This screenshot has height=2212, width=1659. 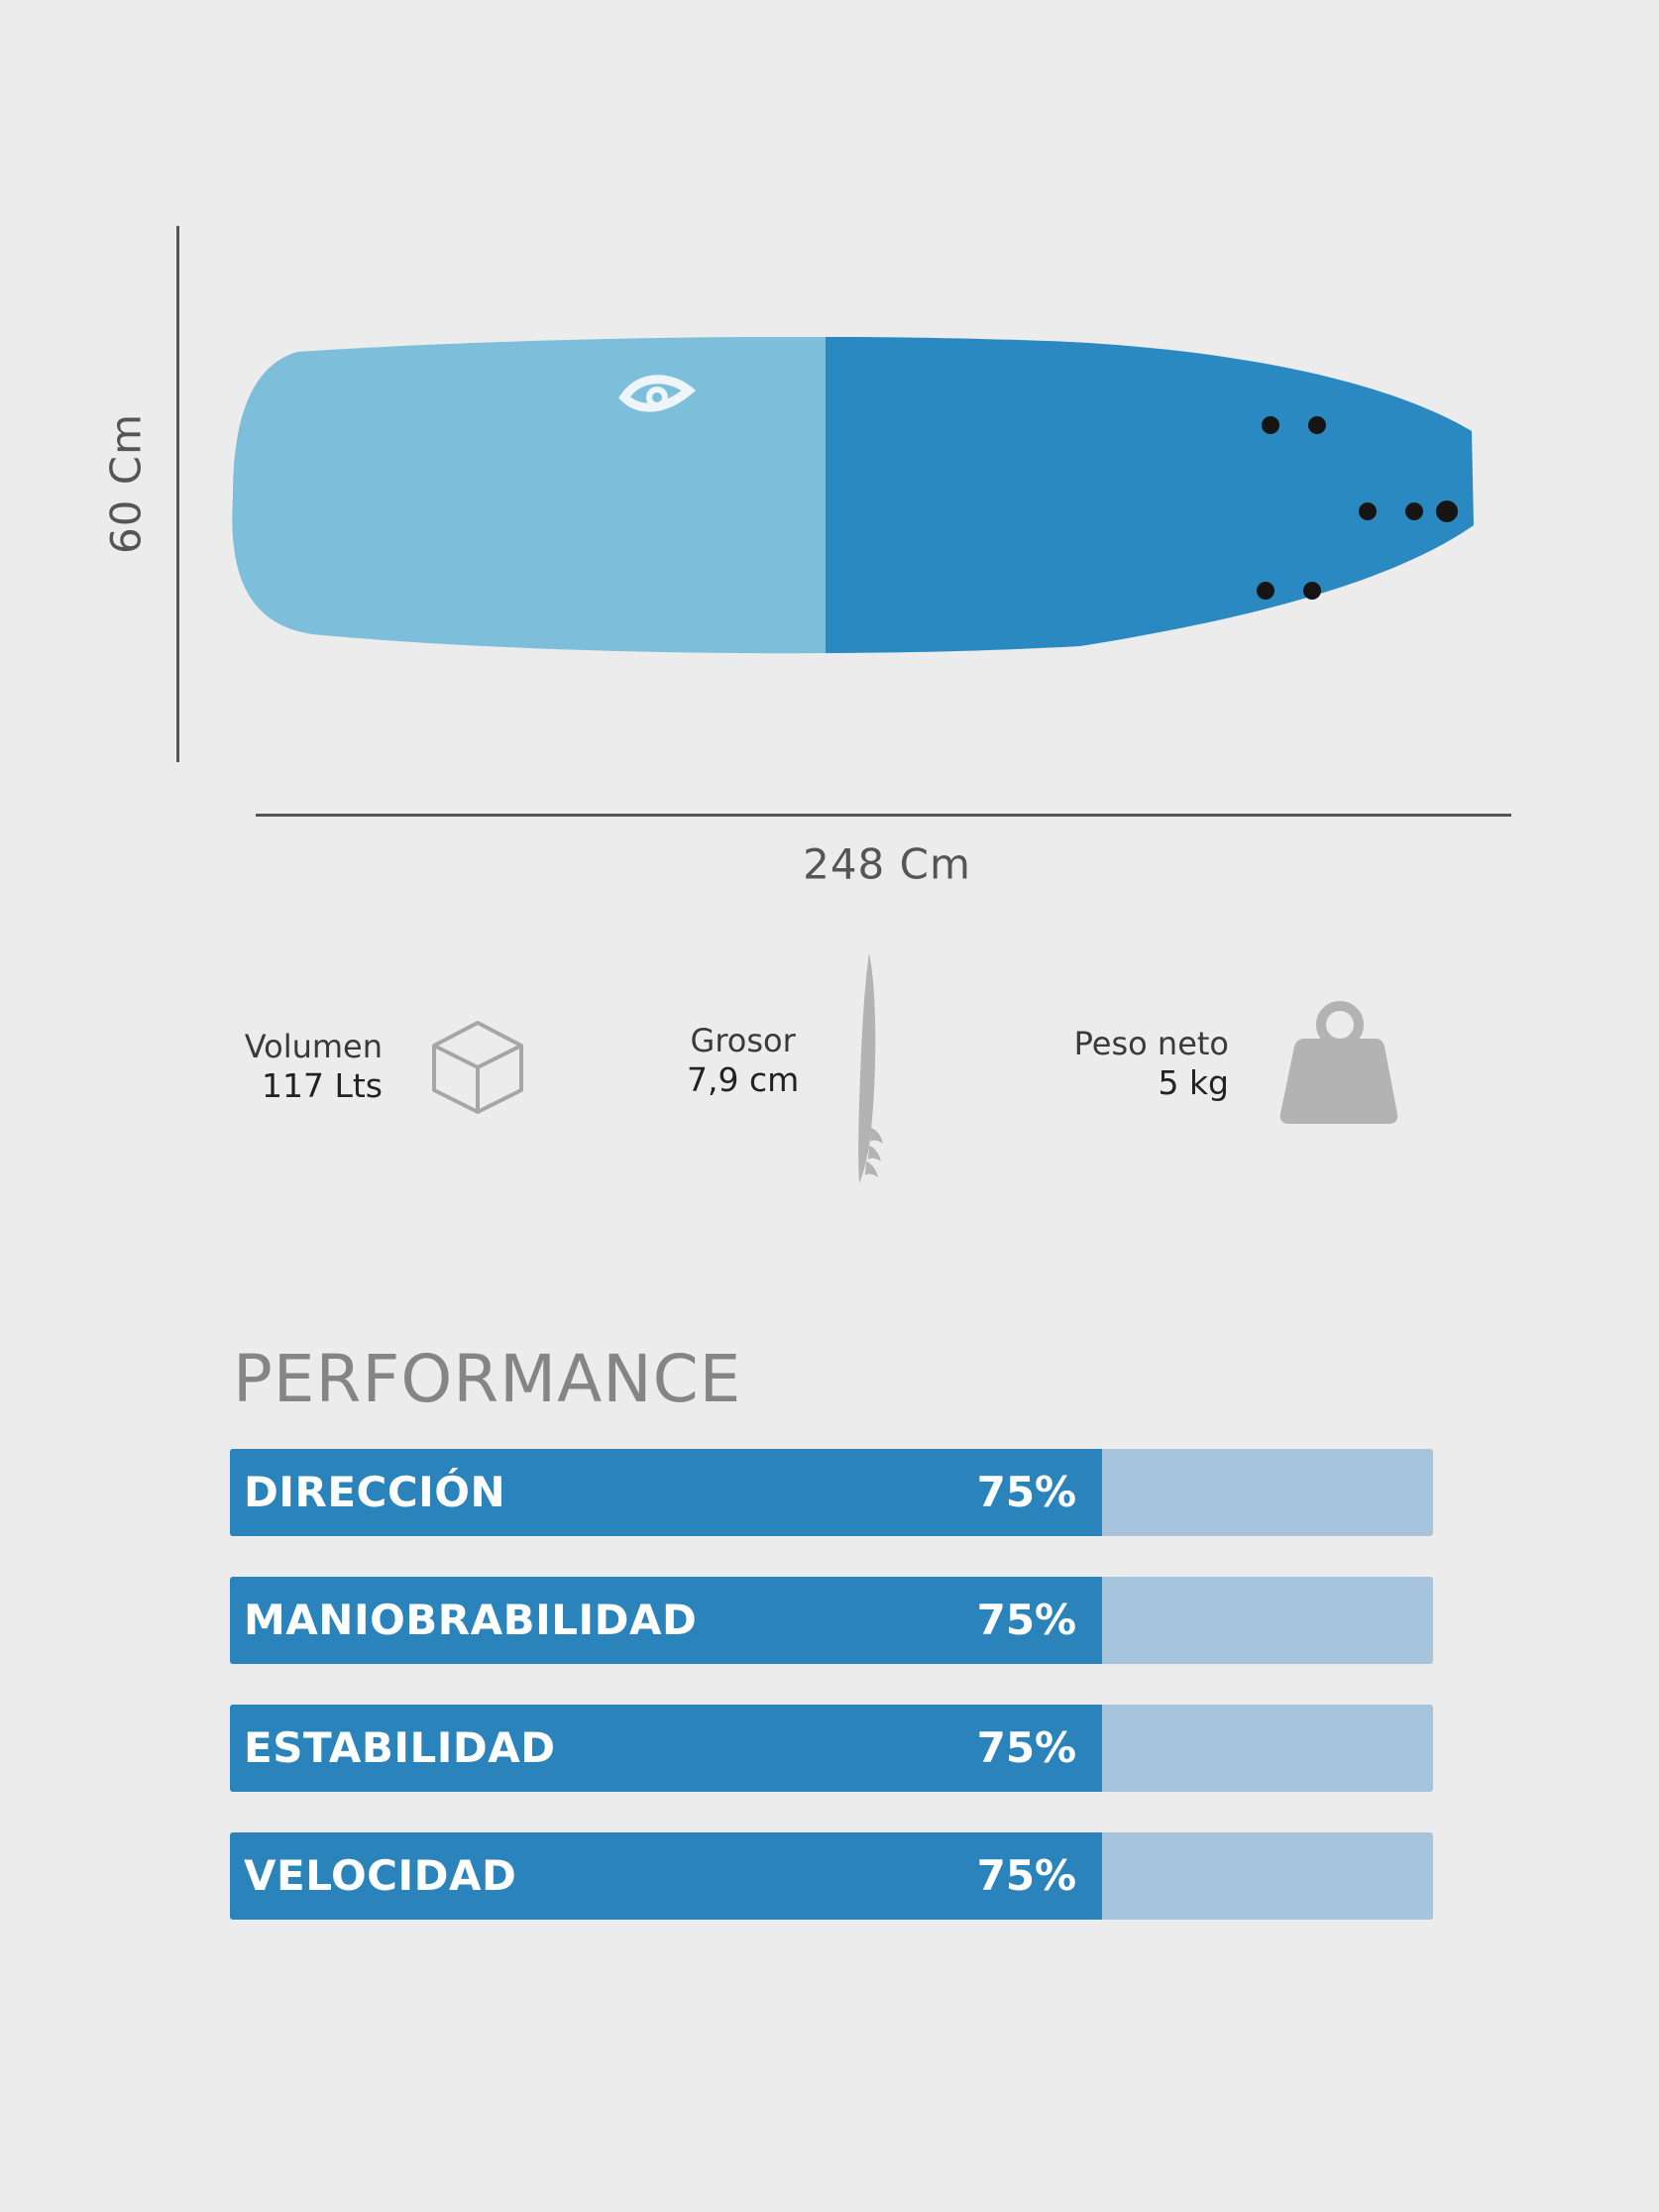 What do you see at coordinates (1151, 1043) in the screenshot?
I see `weight-label: Peso neto` at bounding box center [1151, 1043].